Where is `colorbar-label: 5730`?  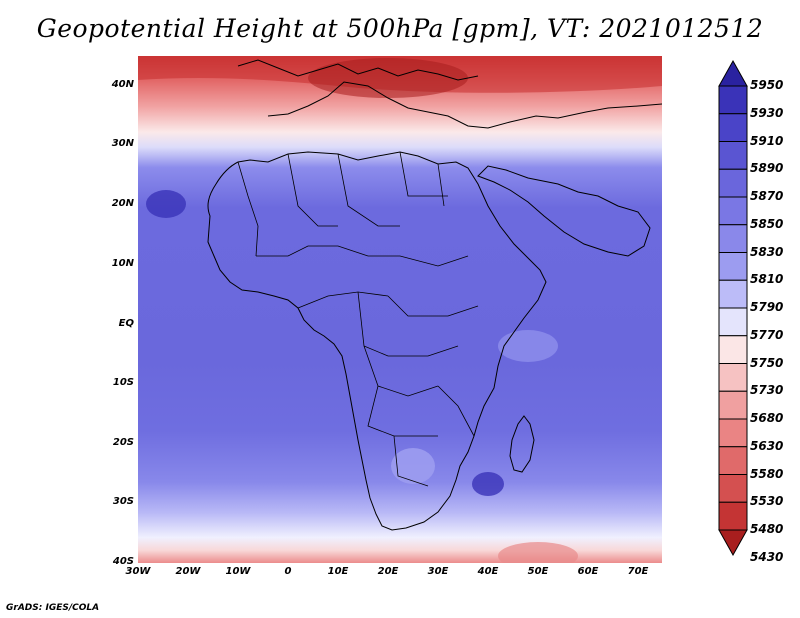 colorbar-label: 5730 is located at coordinates (767, 390).